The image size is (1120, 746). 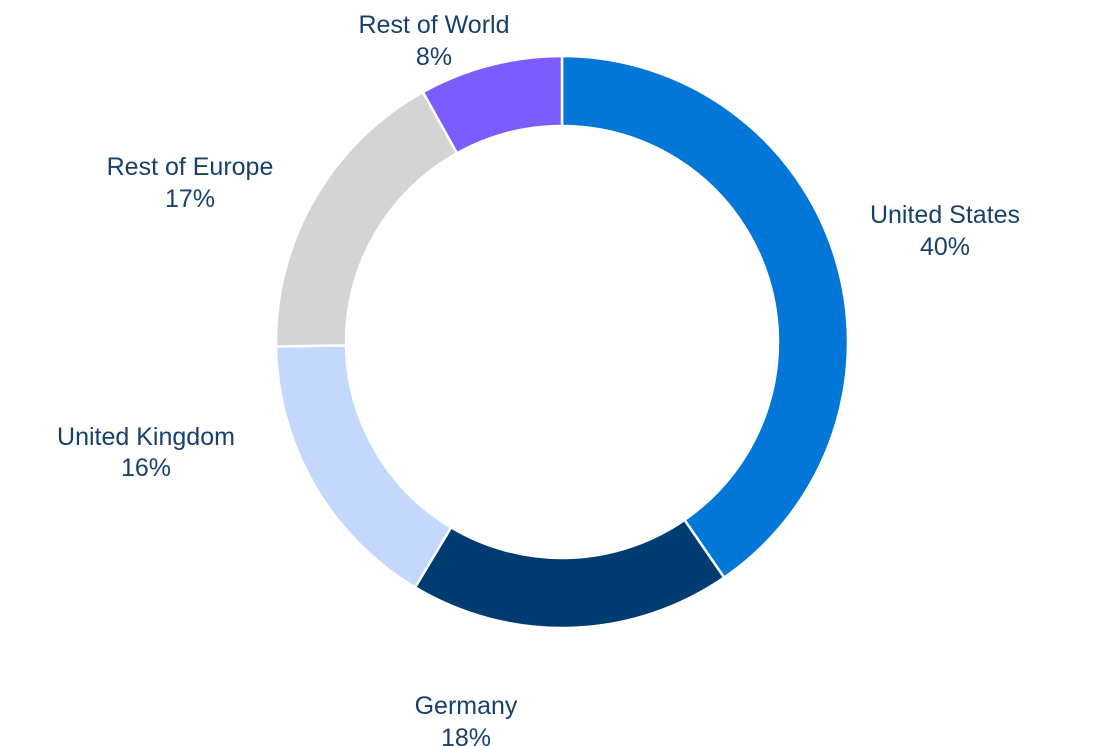 What do you see at coordinates (190, 167) in the screenshot?
I see `slice-label-name: Rest of Europe` at bounding box center [190, 167].